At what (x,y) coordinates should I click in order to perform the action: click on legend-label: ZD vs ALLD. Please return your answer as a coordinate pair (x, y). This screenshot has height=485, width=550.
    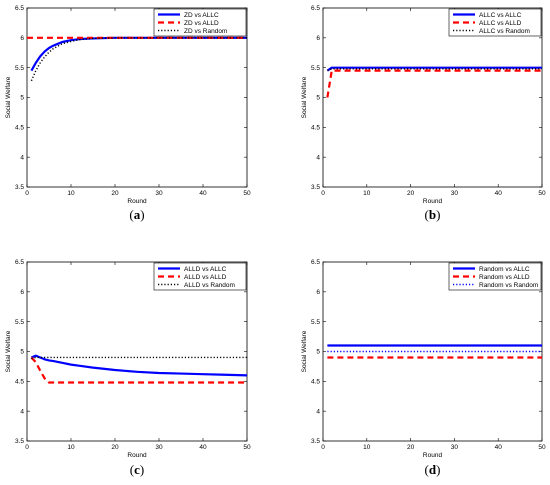
    Looking at the image, I should click on (201, 23).